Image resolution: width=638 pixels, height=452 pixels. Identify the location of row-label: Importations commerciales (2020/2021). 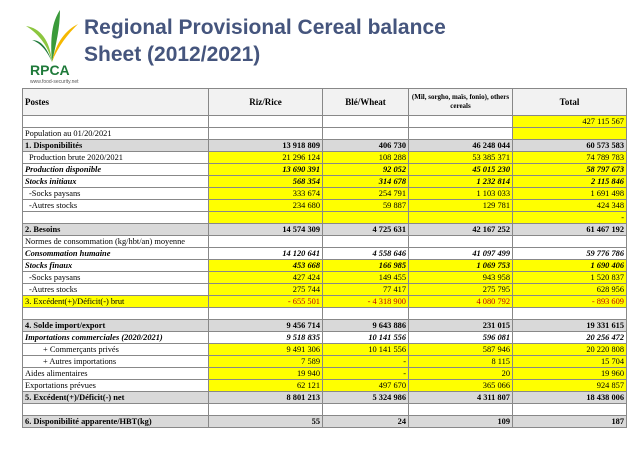
(115, 337).